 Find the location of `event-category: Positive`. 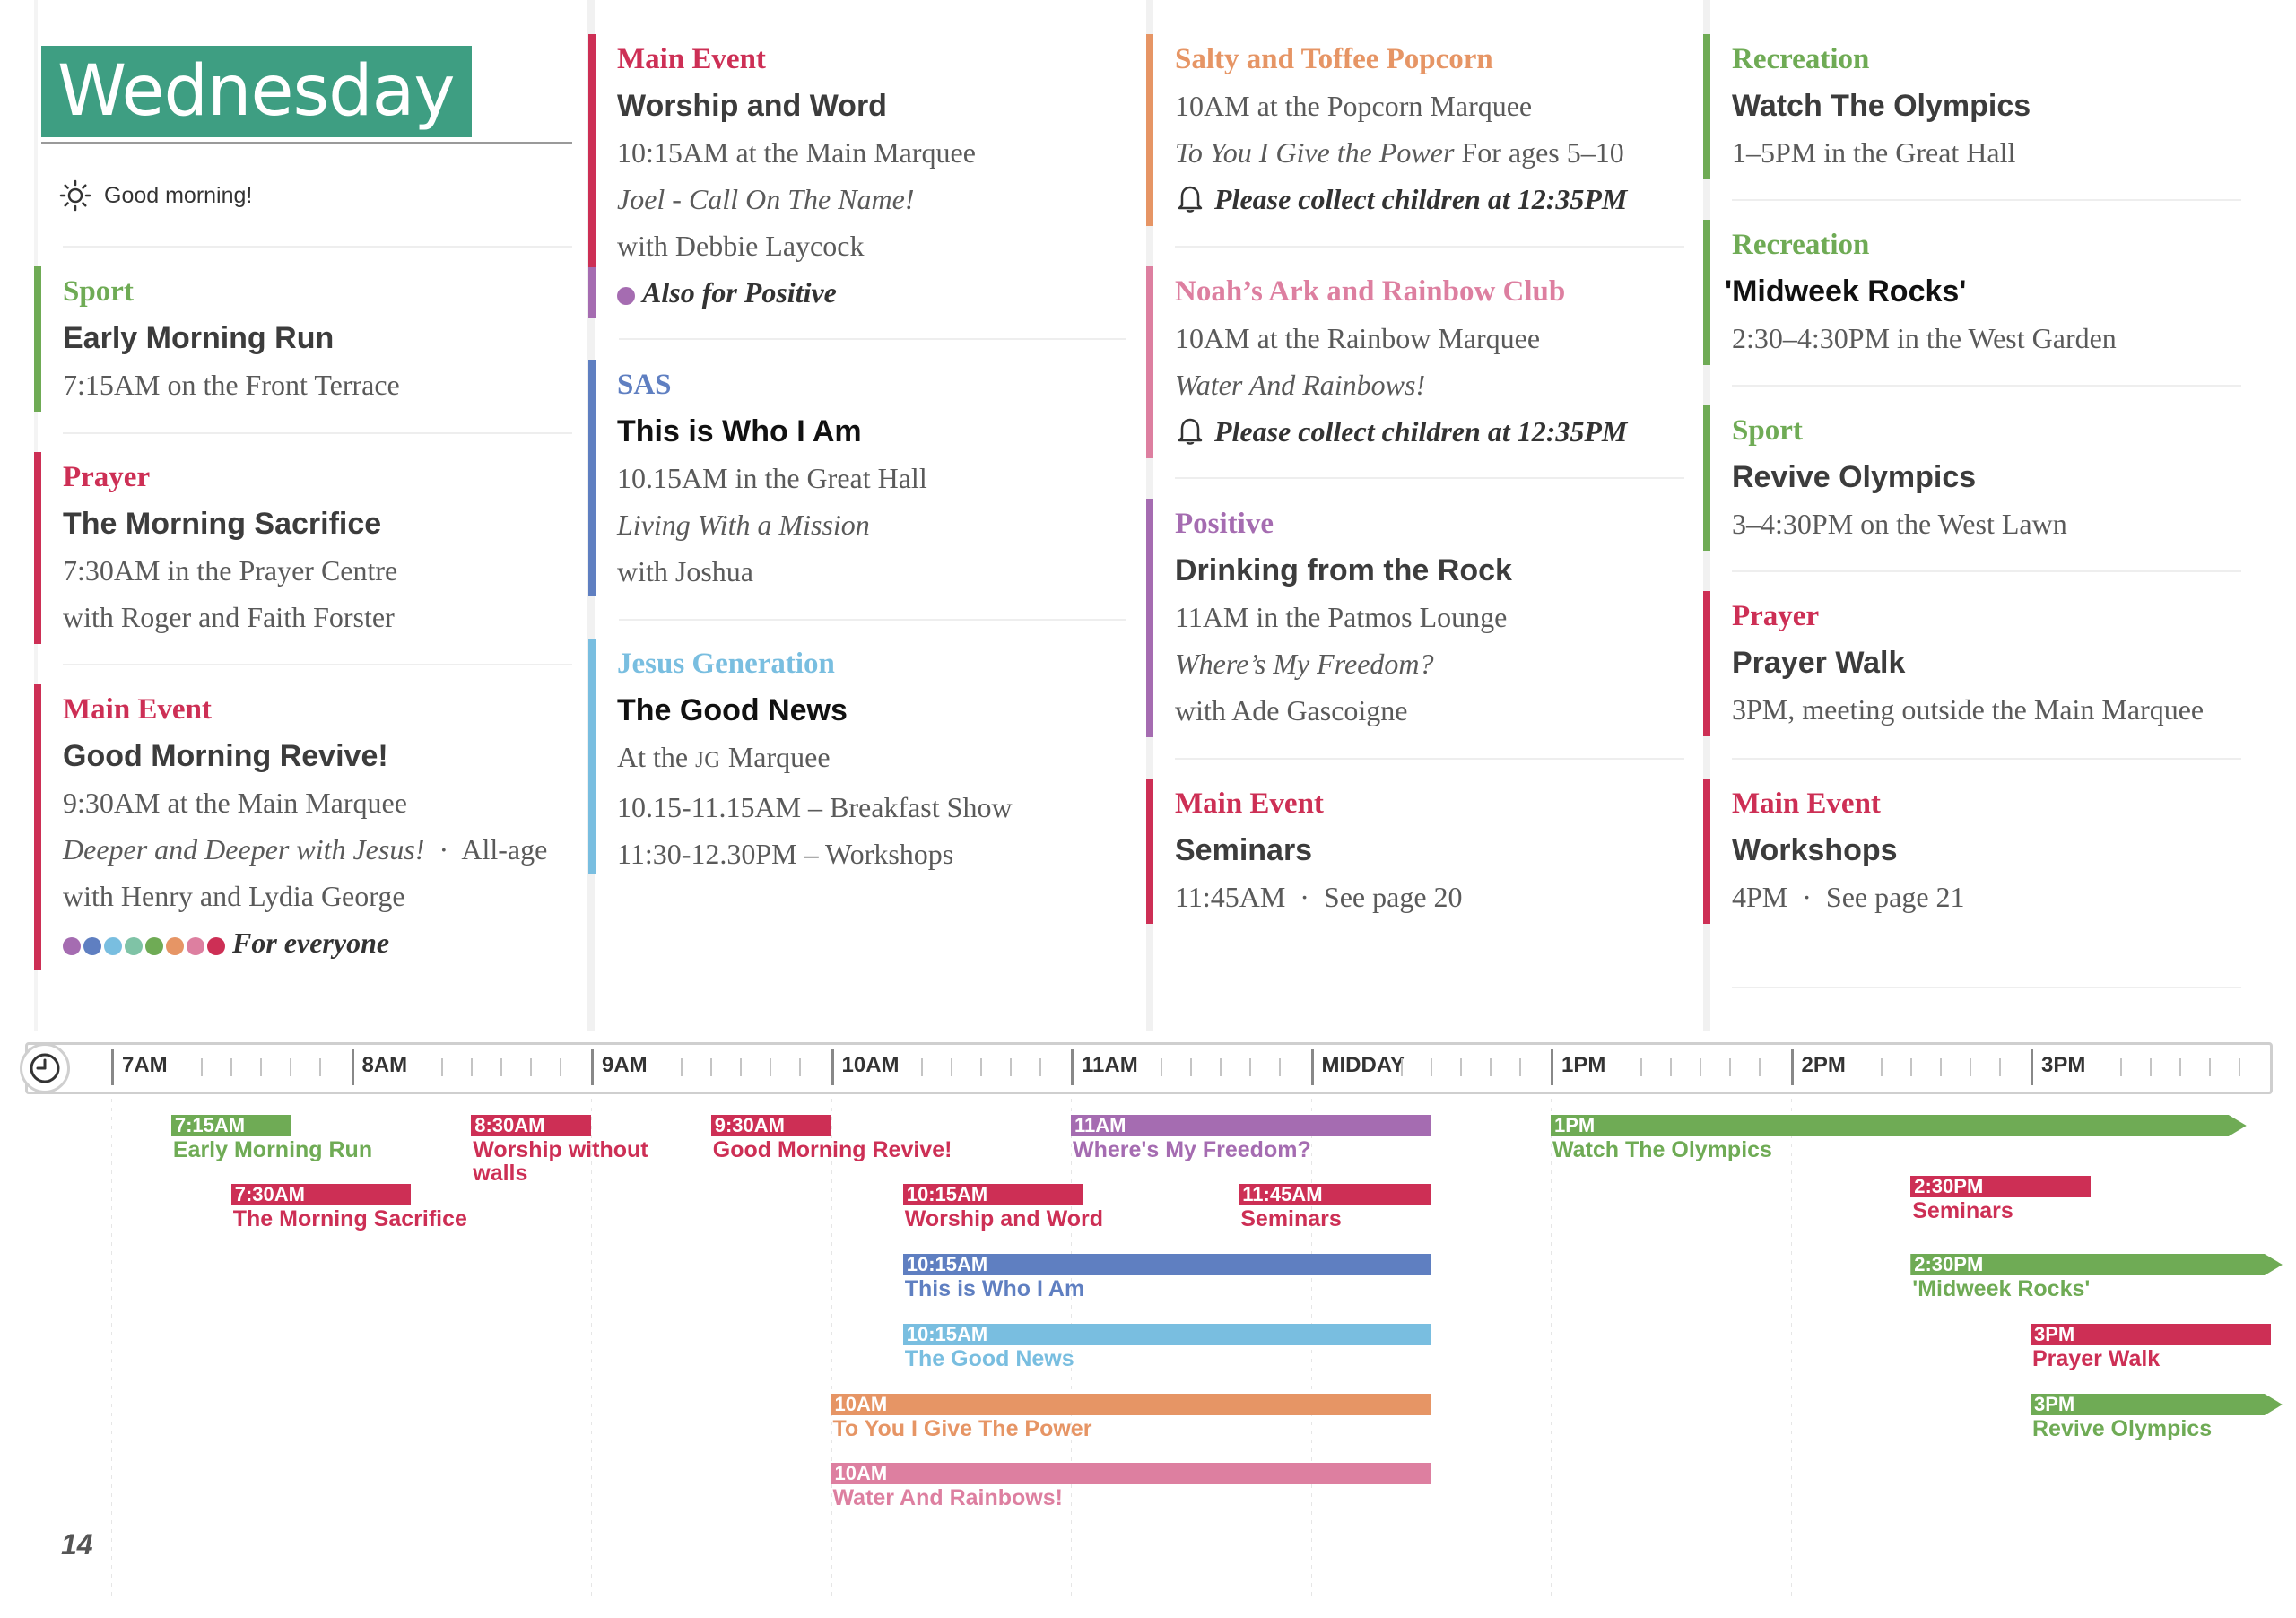

event-category: Positive is located at coordinates (1224, 524).